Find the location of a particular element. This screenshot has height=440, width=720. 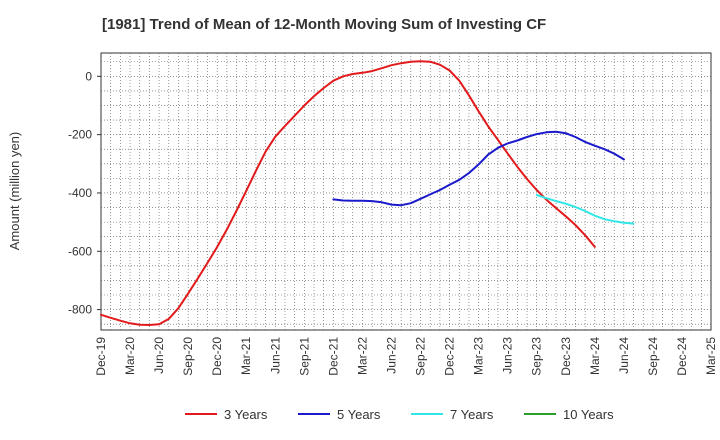

series-line-5-years is located at coordinates (478, 168).